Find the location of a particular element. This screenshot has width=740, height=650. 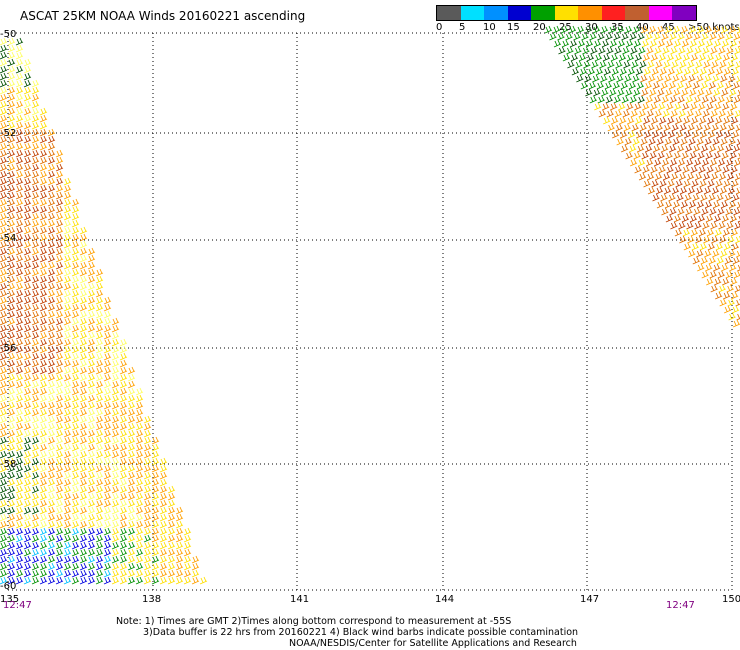

map-title: ASCAT 25KM NOAA Winds 20160221 ascending is located at coordinates (163, 16).